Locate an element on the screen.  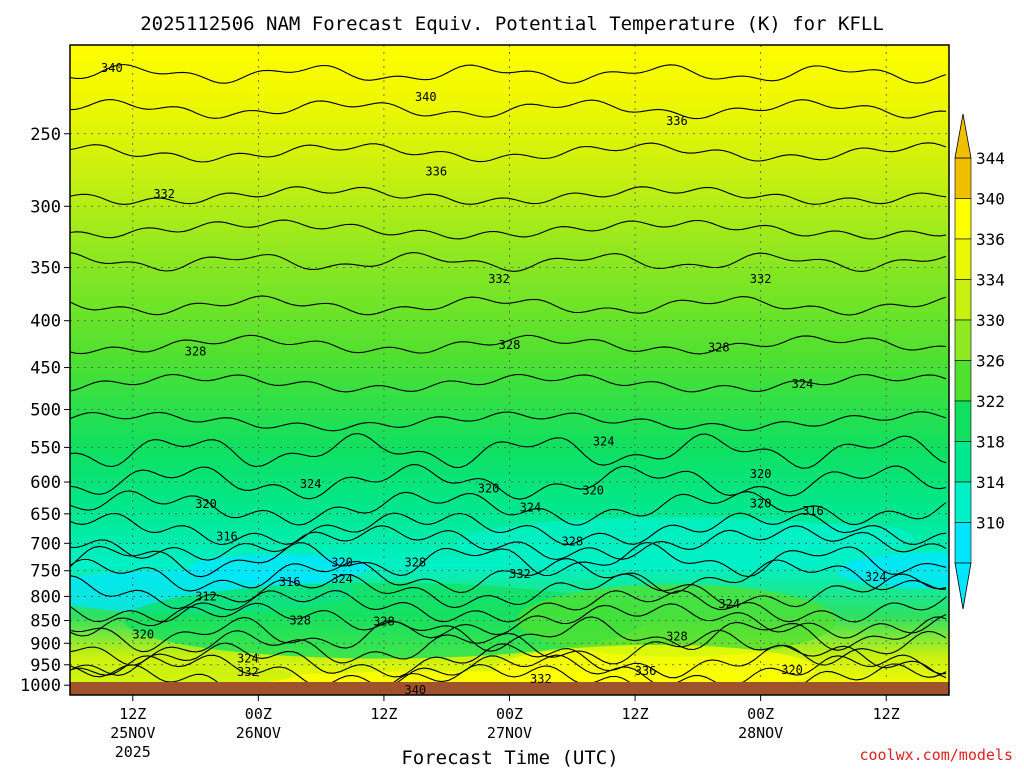
contour-label-text: 336 is located at coordinates (436, 172).